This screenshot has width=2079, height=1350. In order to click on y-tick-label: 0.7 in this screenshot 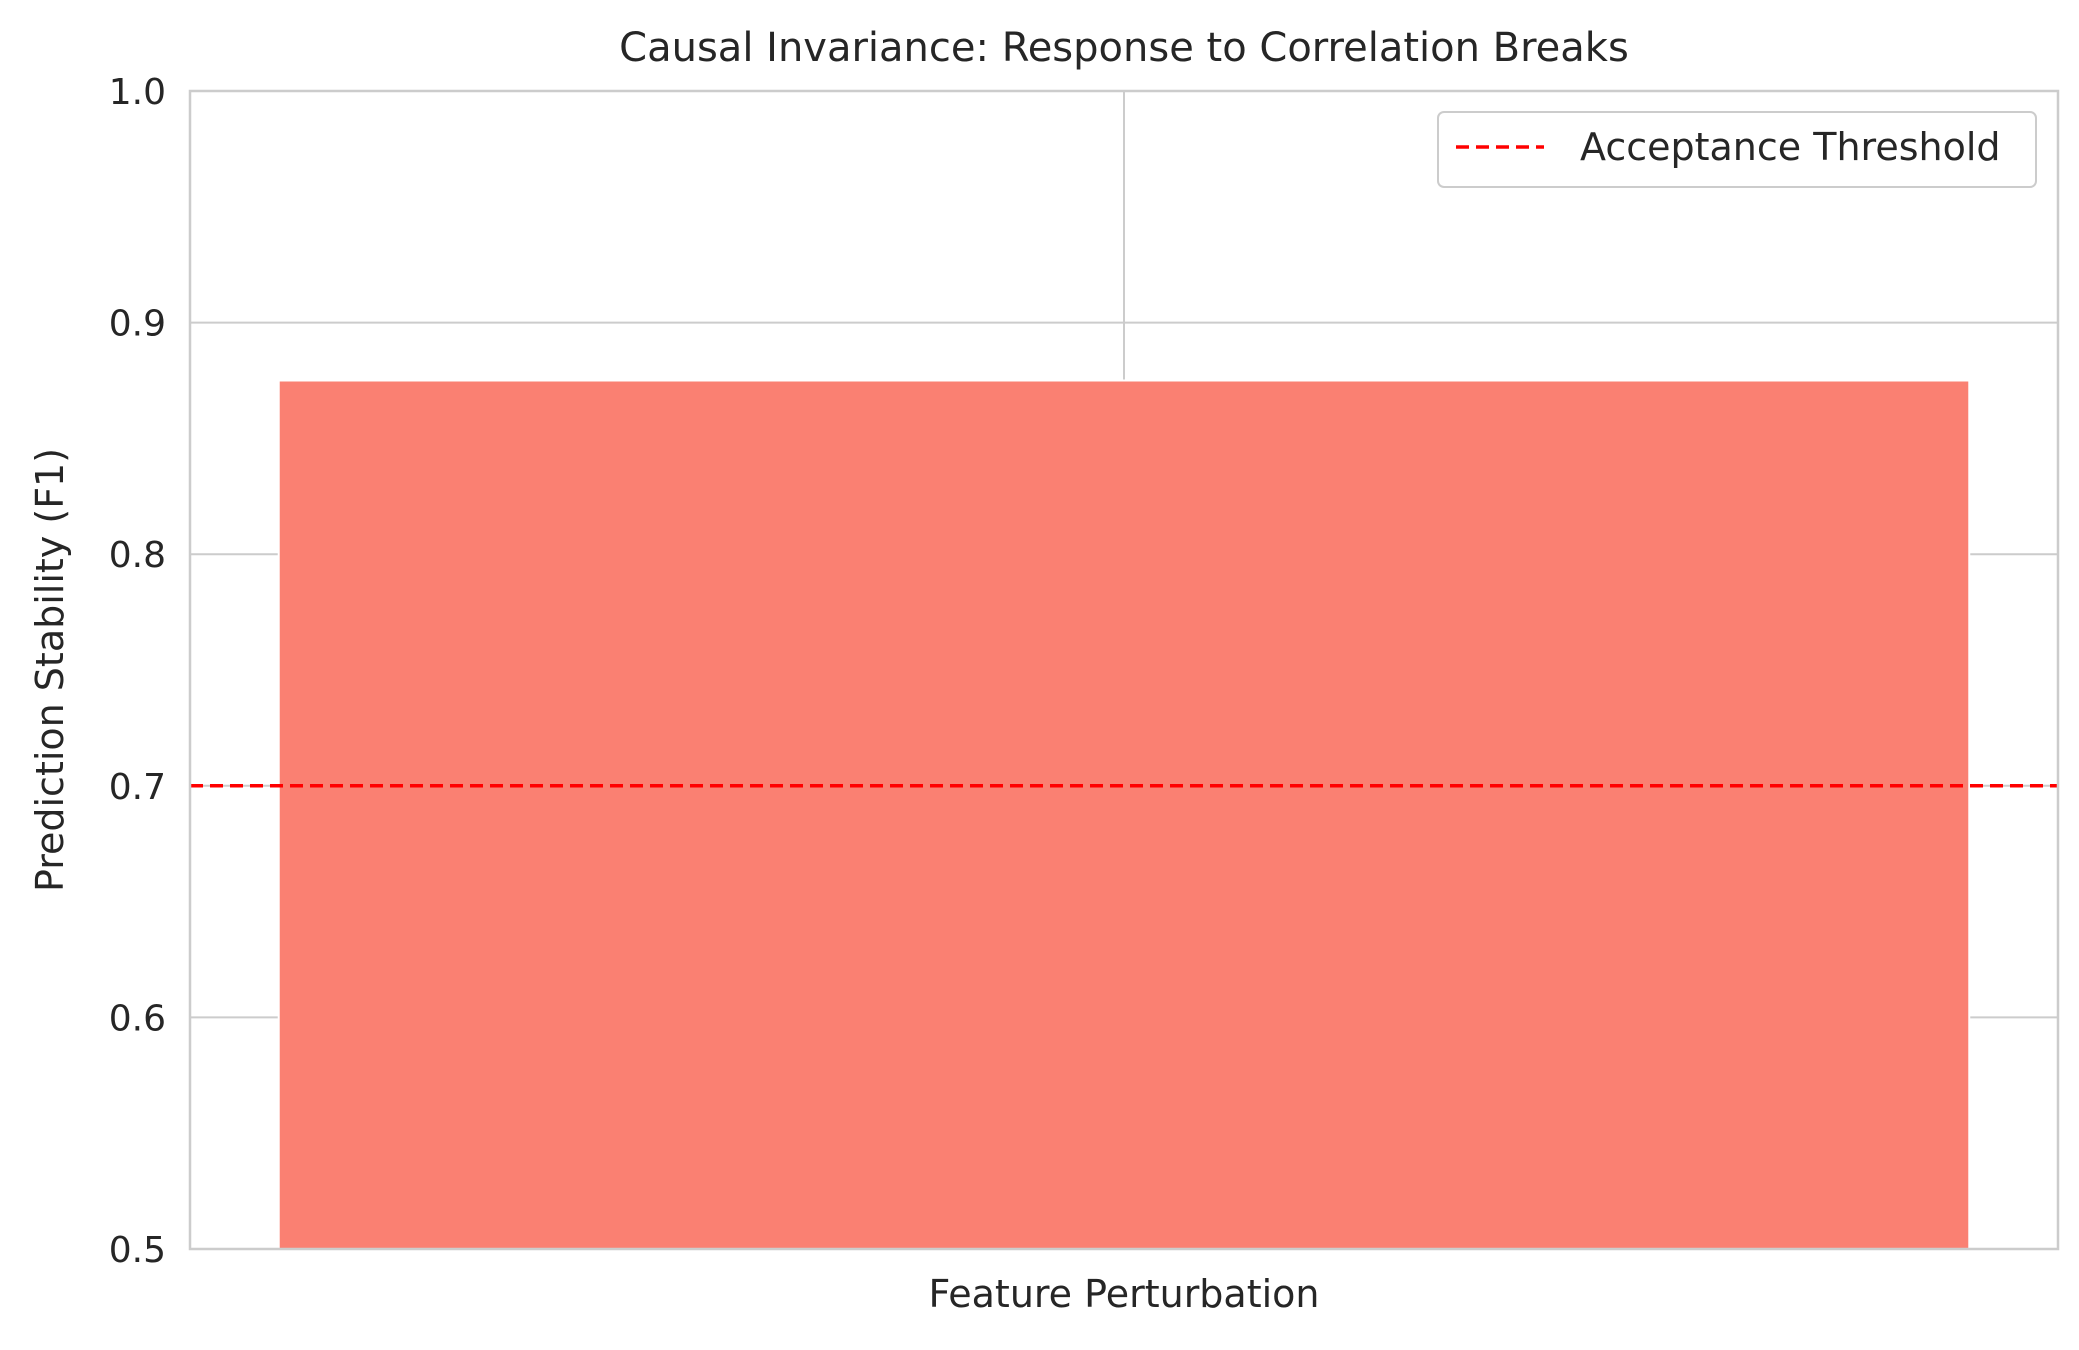, I will do `click(137, 787)`.